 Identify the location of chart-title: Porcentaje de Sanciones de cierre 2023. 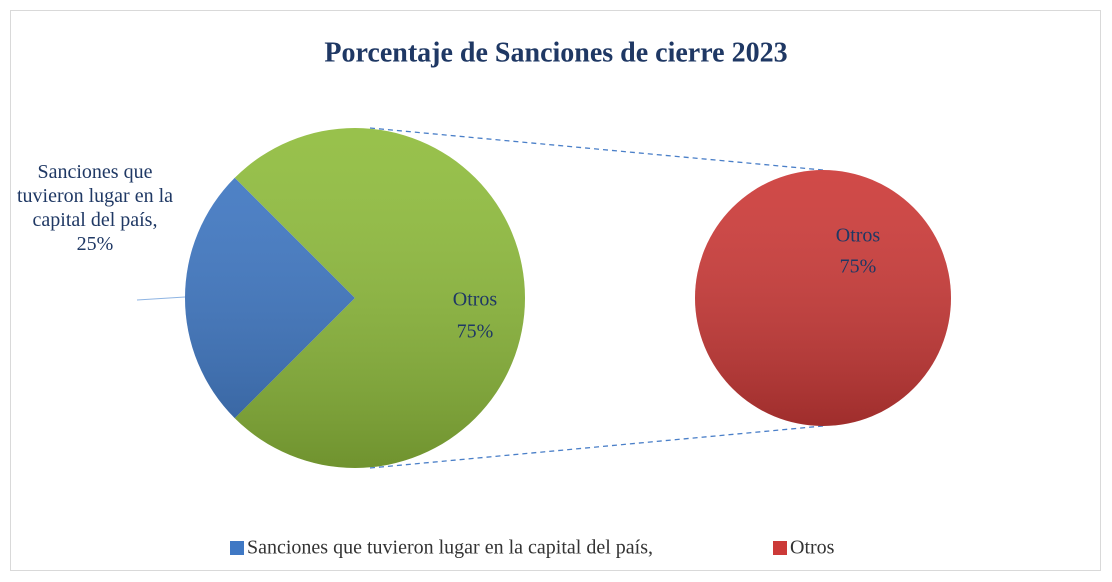
(555, 52).